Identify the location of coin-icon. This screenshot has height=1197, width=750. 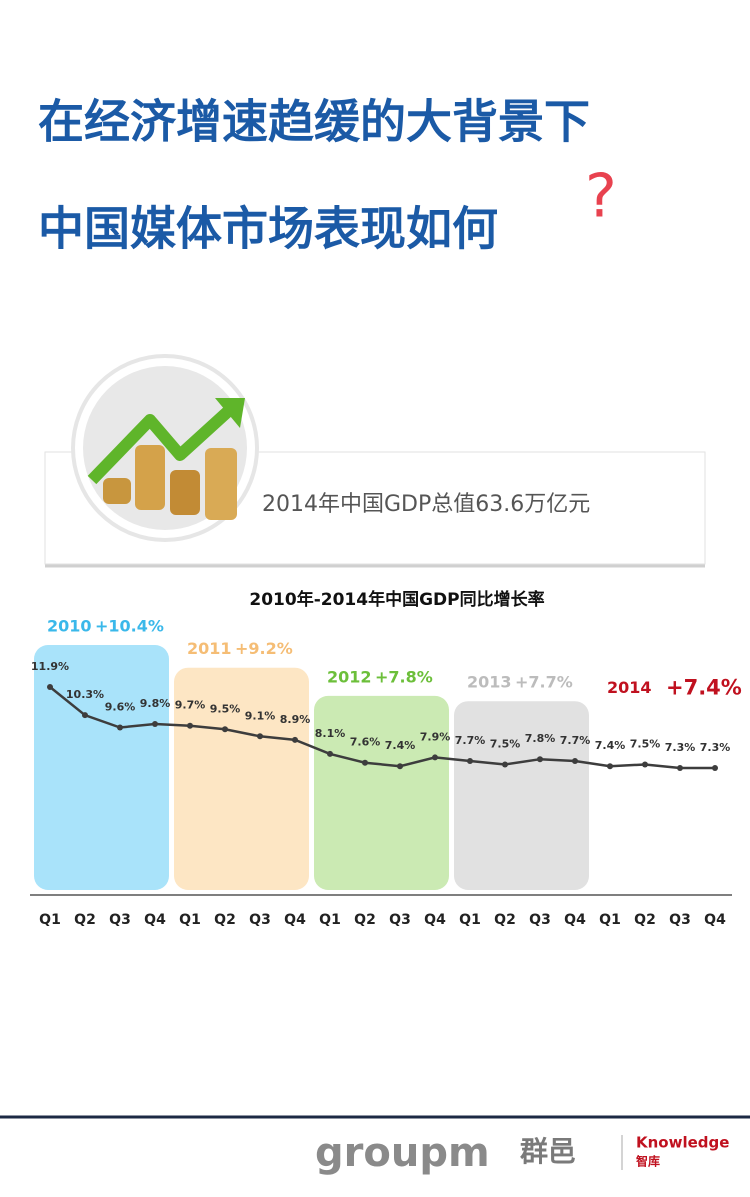
(166, 459).